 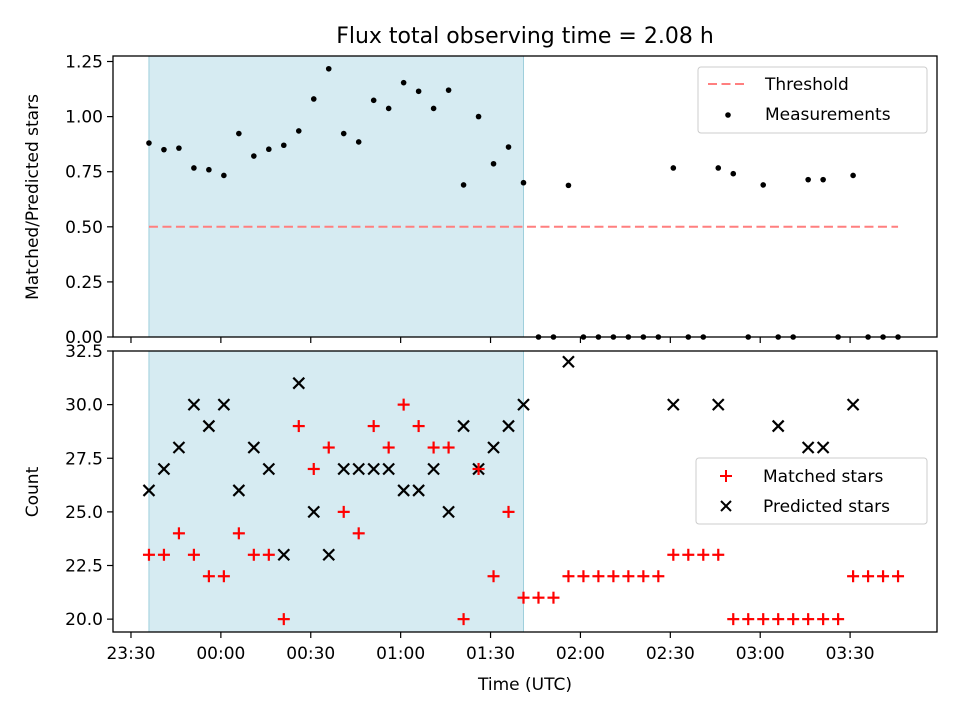 What do you see at coordinates (84, 228) in the screenshot?
I see `top-y-tick-label: 0.50` at bounding box center [84, 228].